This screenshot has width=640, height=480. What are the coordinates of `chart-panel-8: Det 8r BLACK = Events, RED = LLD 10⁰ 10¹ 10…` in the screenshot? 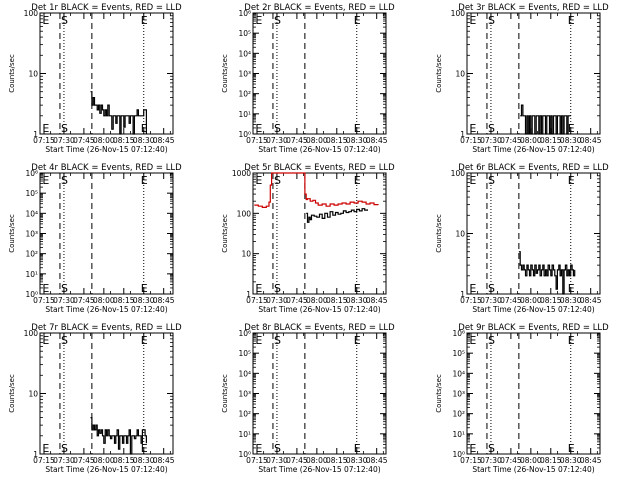 It's located at (308, 398).